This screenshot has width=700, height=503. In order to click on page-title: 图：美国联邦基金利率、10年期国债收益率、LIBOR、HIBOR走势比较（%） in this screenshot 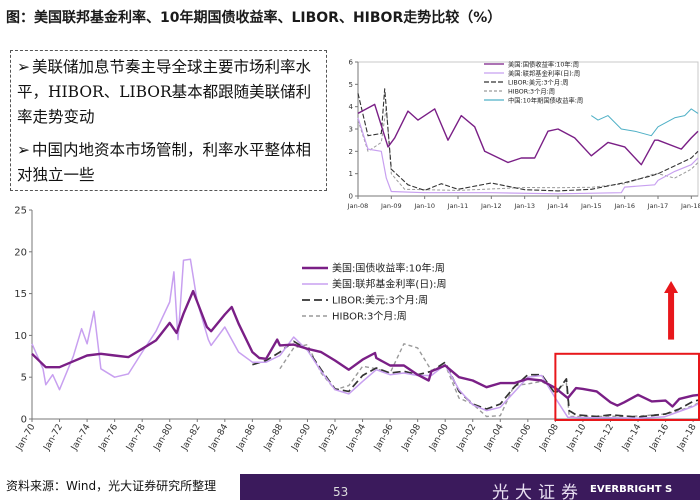, I will do `click(254, 18)`.